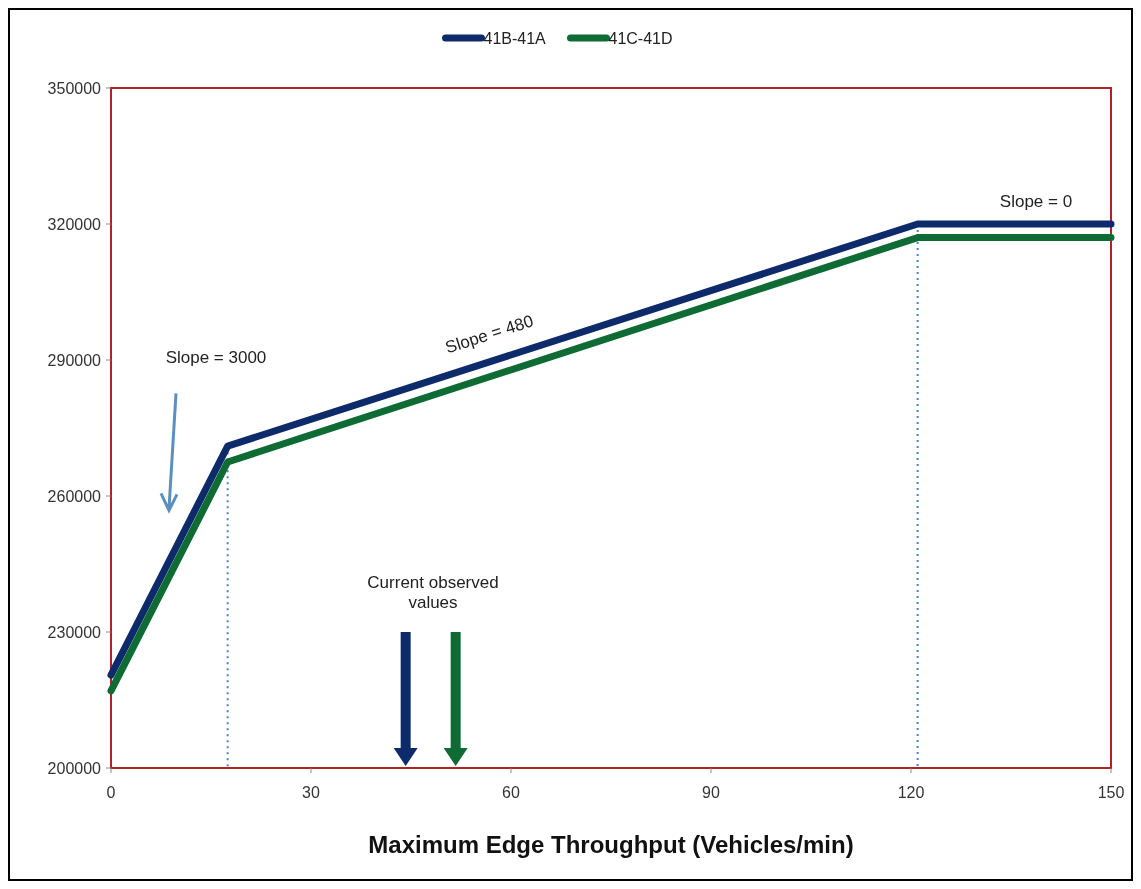 This screenshot has width=1141, height=889. What do you see at coordinates (511, 792) in the screenshot?
I see `x-tick-label: 60` at bounding box center [511, 792].